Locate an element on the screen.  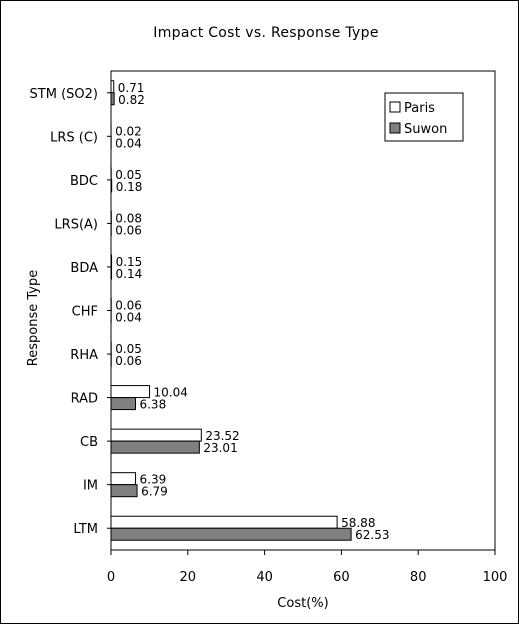
data-label-suwon-rad: 6.38 is located at coordinates (152, 405).